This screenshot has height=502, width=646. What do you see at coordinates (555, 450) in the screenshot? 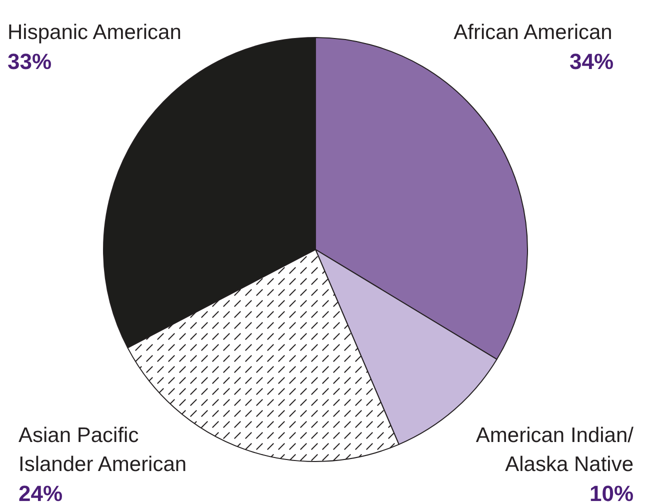
I see `slice-label: American Indian/ Alaska Native` at bounding box center [555, 450].